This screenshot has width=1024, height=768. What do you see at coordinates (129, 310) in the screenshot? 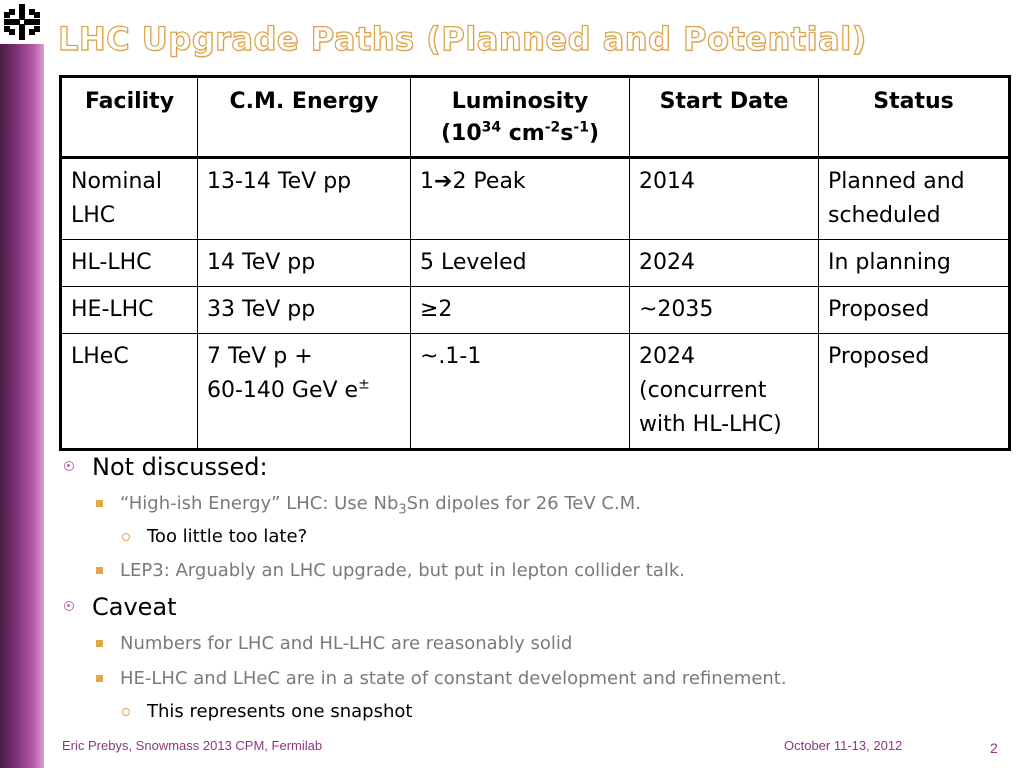
I see `cell-facility: HE-LHC` at bounding box center [129, 310].